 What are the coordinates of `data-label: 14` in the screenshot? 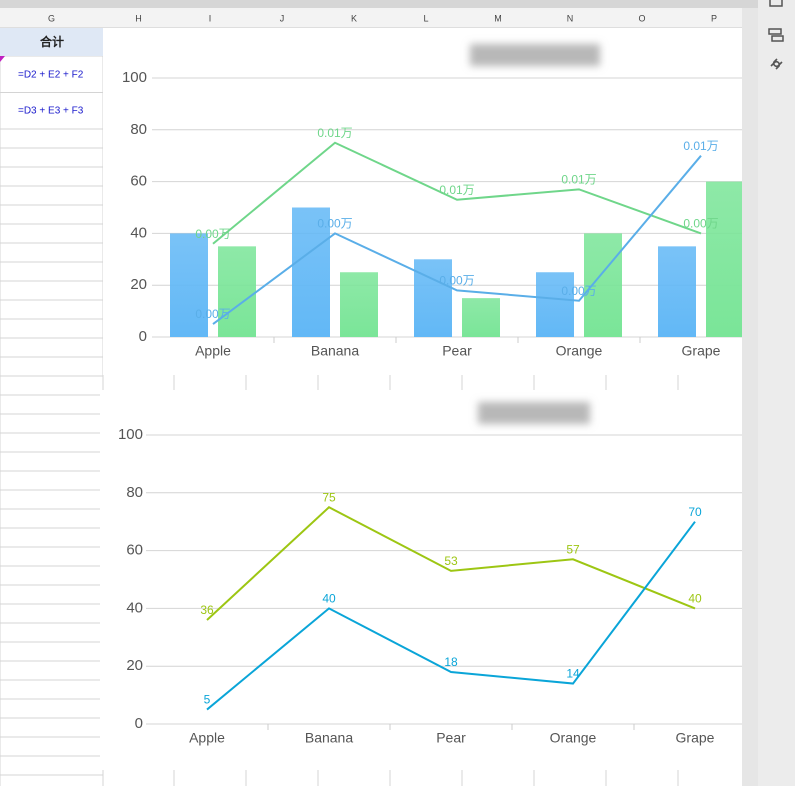 It's located at (573, 674).